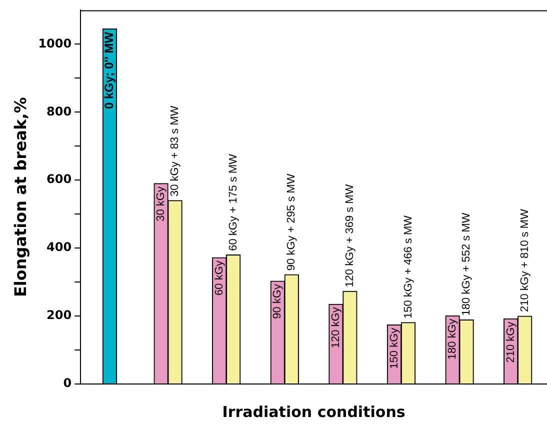 Image resolution: width=547 pixels, height=430 pixels. What do you see at coordinates (20, 197) in the screenshot?
I see `y-axis-title: Elongation at break,%` at bounding box center [20, 197].